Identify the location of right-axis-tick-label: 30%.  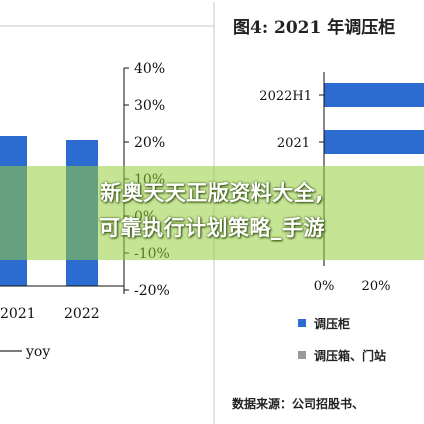
(149, 106).